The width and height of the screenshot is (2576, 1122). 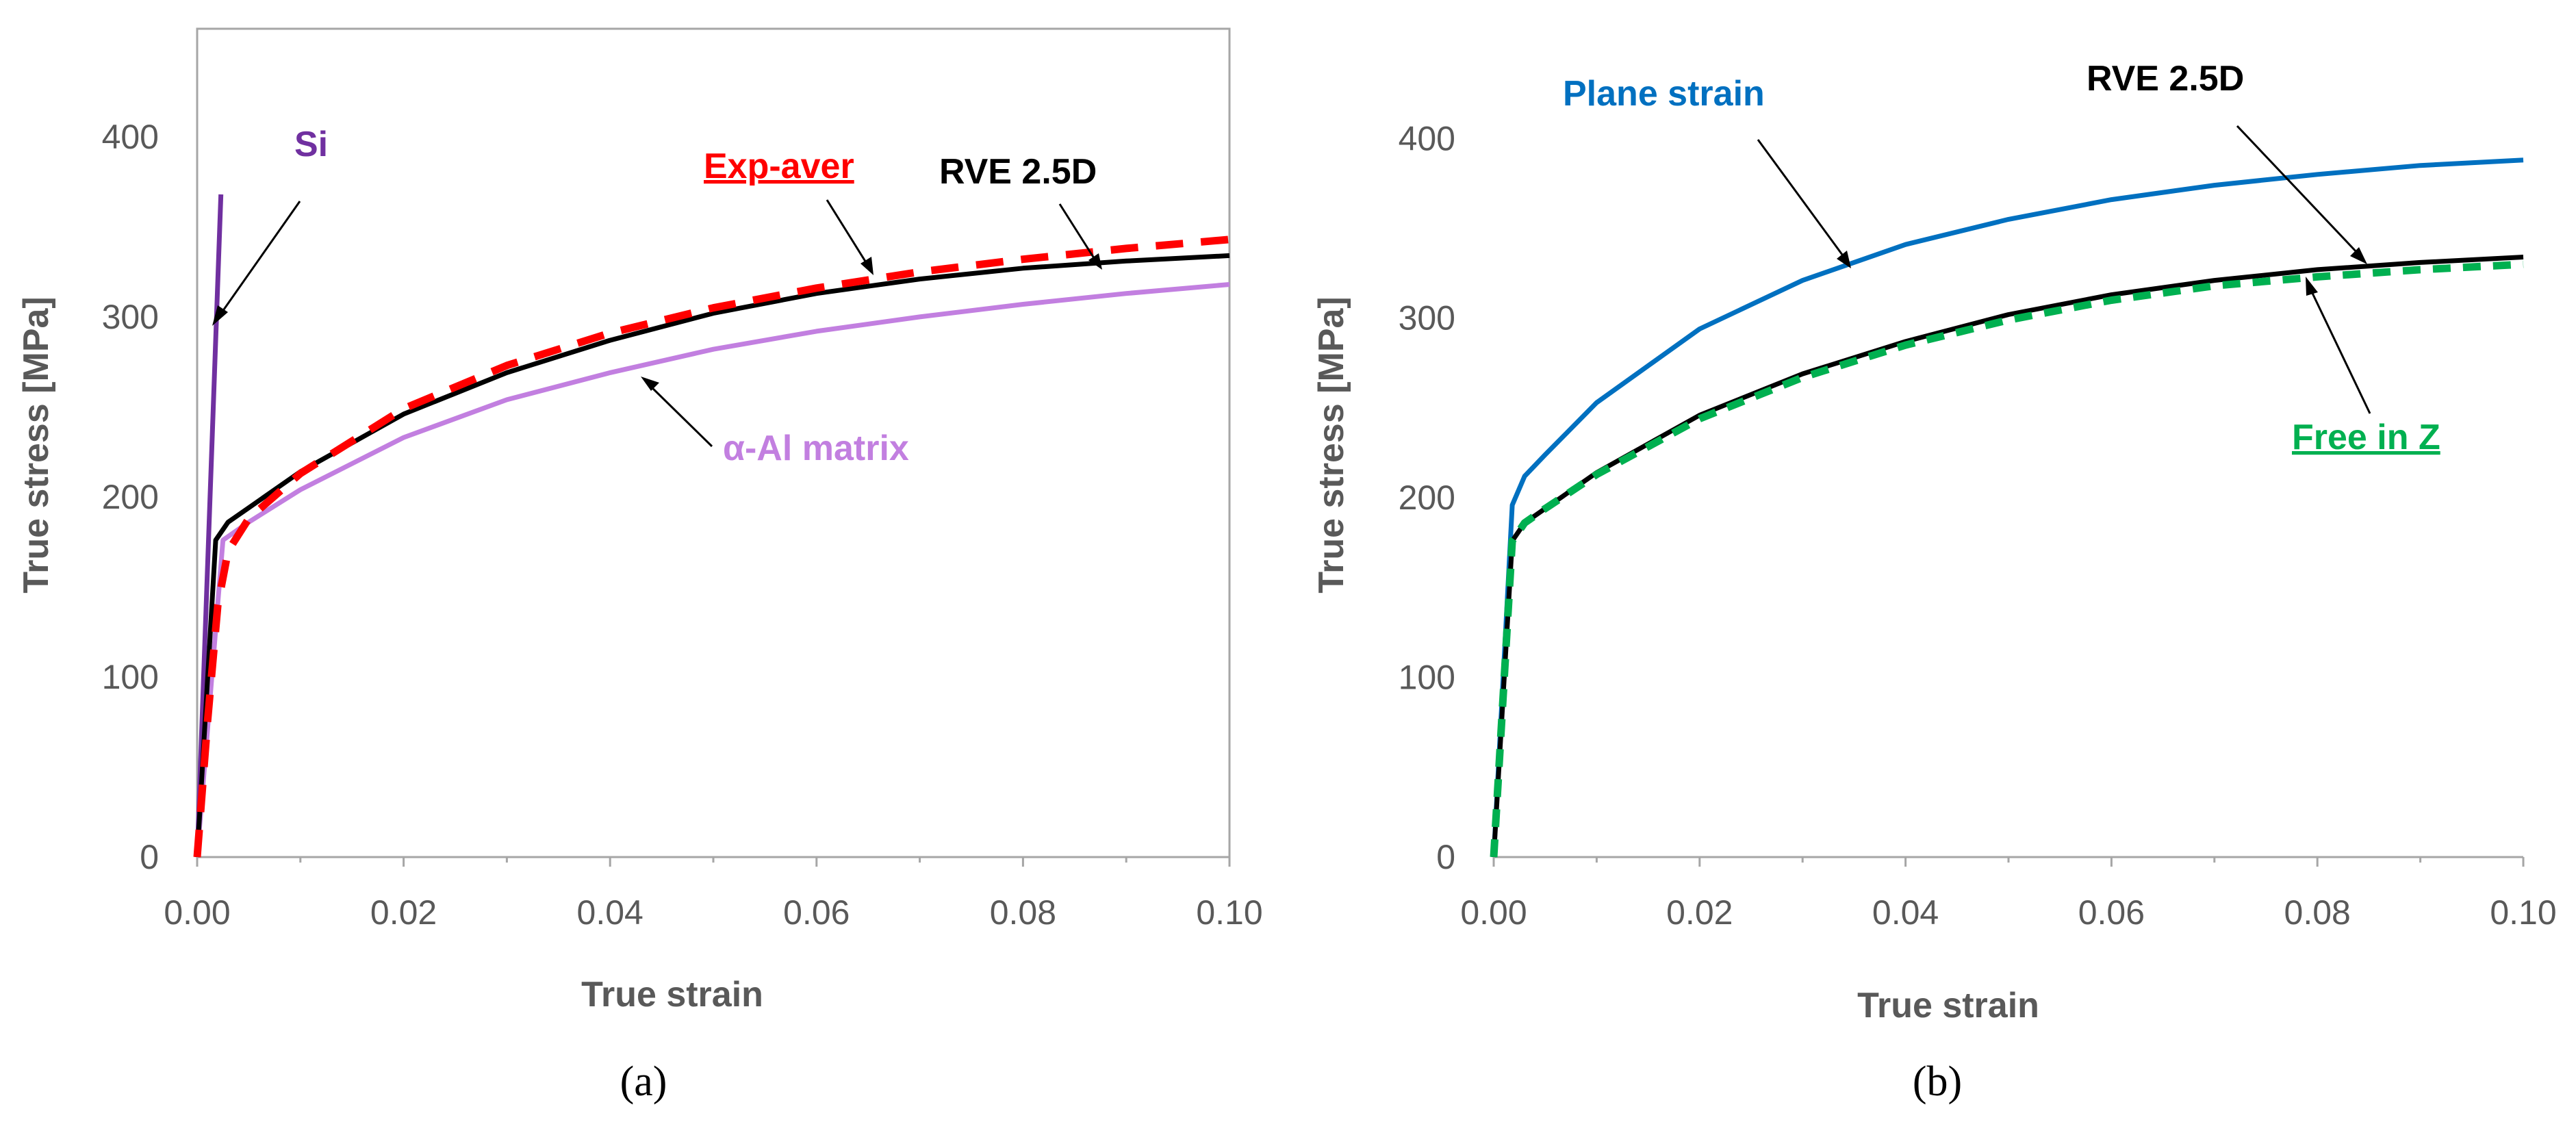 I want to click on panel-b-annotation-plane-strain: Plane strain, so click(x=1664, y=94).